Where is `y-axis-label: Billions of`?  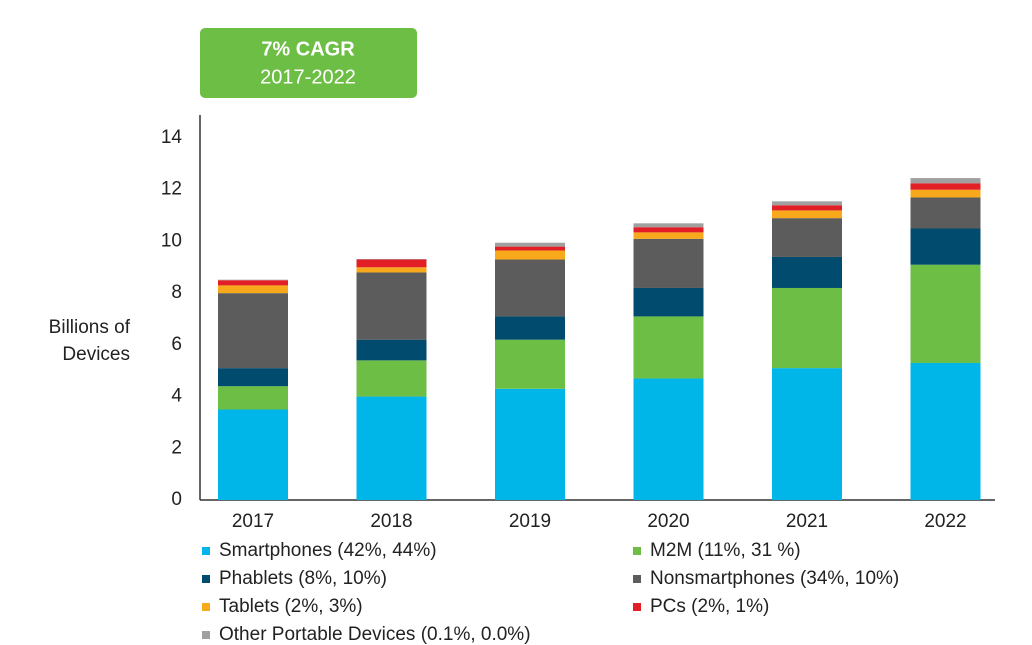 y-axis-label: Billions of is located at coordinates (90, 327).